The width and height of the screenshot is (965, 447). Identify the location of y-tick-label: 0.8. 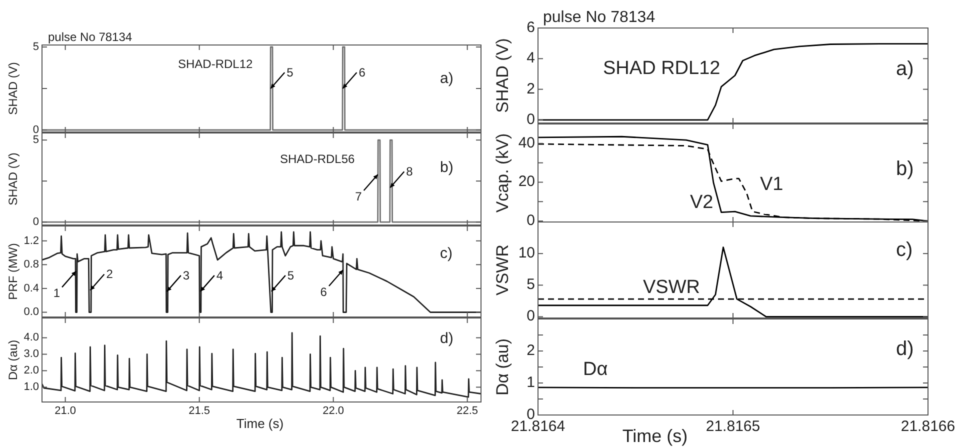
(31, 264).